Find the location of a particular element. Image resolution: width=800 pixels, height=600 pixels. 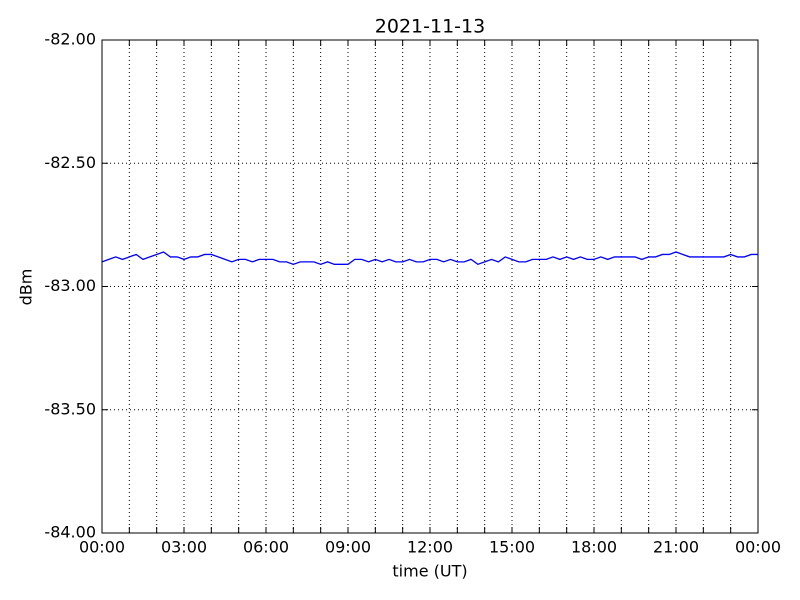

x-tick-label: 15:00 is located at coordinates (512, 547).